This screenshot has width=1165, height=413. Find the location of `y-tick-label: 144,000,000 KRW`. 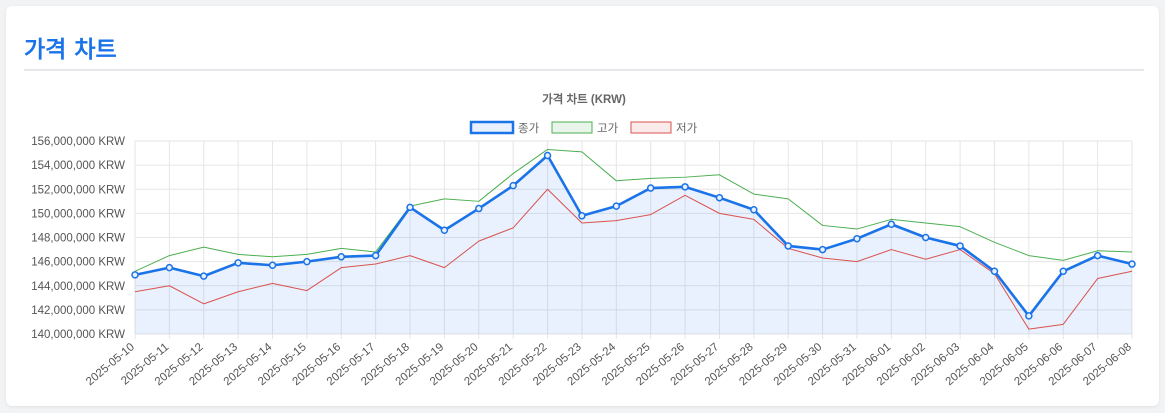

y-tick-label: 144,000,000 KRW is located at coordinates (78, 287).